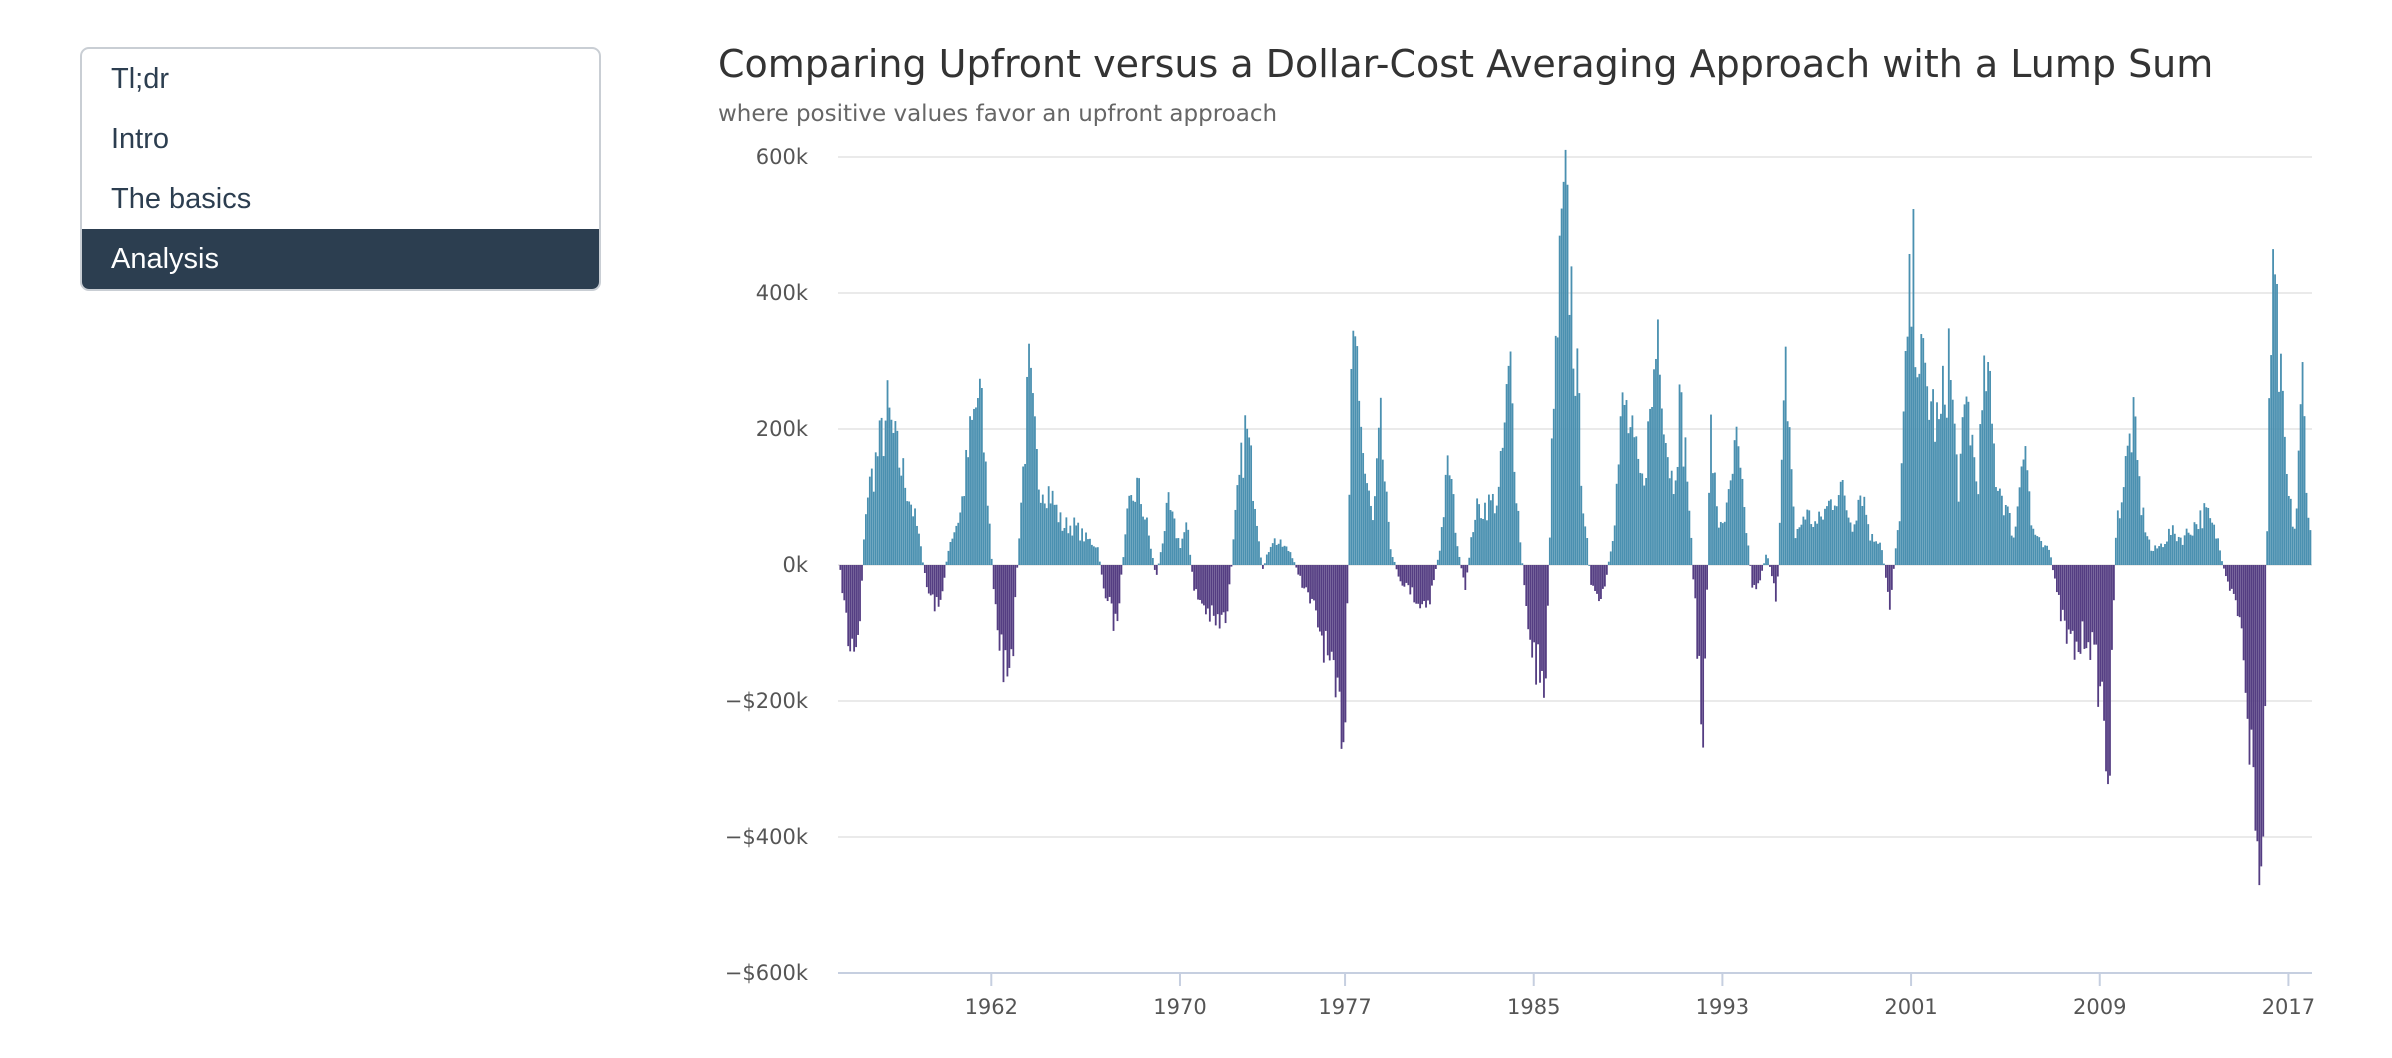  Describe the element at coordinates (140, 79) in the screenshot. I see `nav-item-tldr: Tl;dr` at that location.